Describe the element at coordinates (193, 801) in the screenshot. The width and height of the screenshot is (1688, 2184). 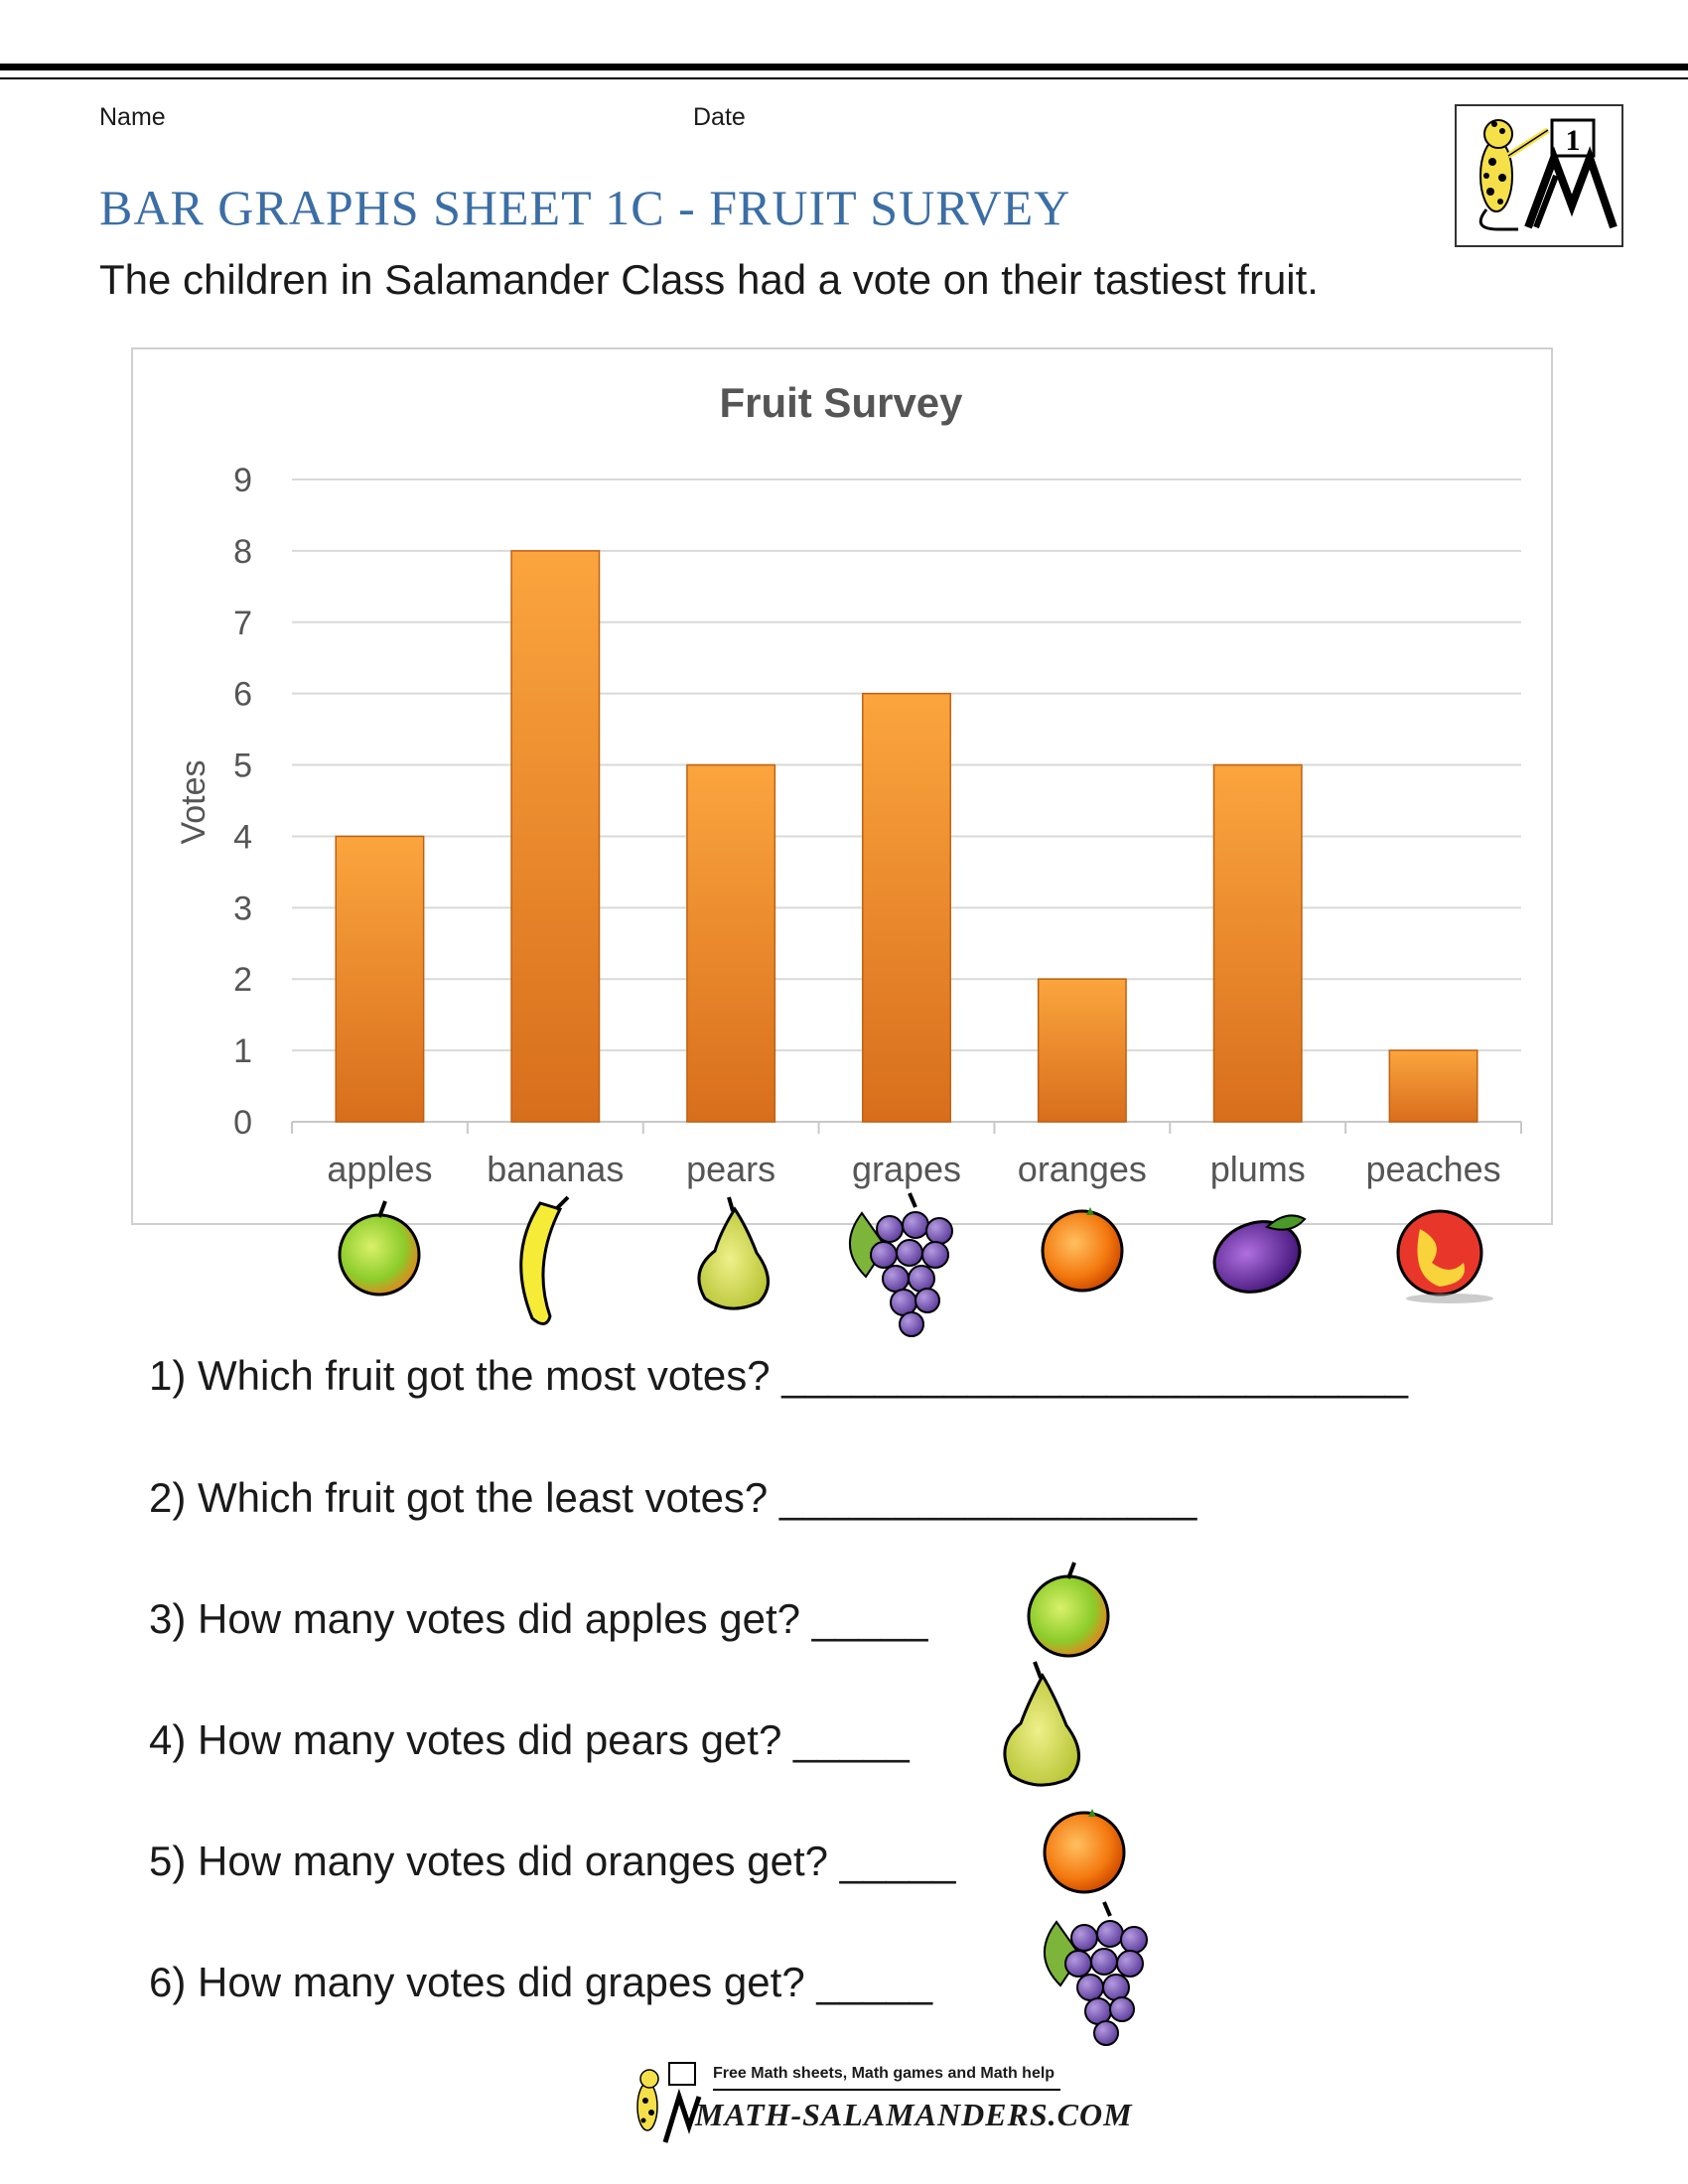
I see `y-axis-label: Votes` at that location.